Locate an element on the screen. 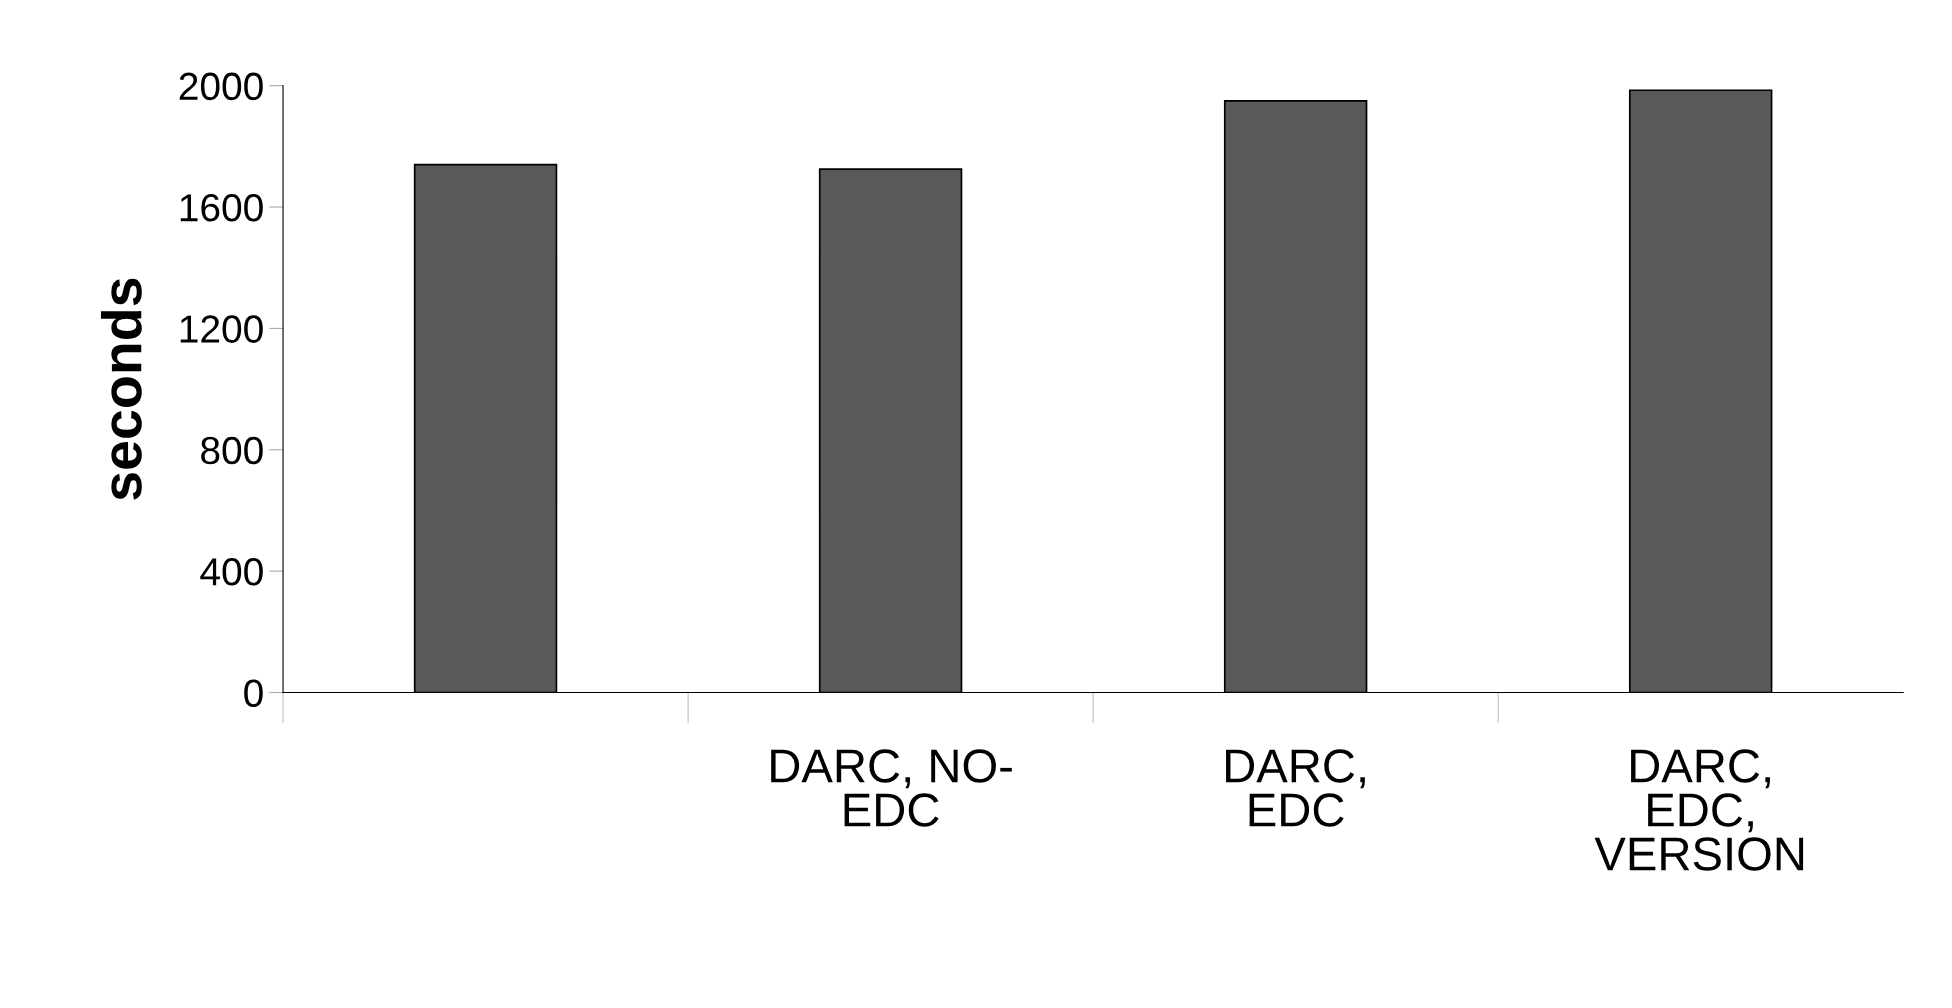  y-axis-title: seconds is located at coordinates (121, 389).